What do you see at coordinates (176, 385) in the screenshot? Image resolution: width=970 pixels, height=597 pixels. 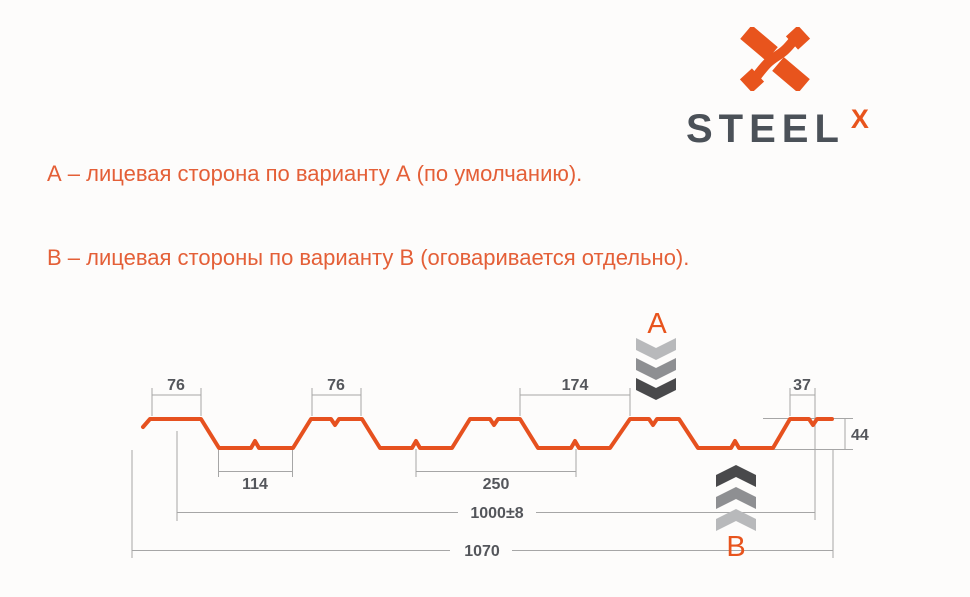 I see `dim-label-flat1: 76` at bounding box center [176, 385].